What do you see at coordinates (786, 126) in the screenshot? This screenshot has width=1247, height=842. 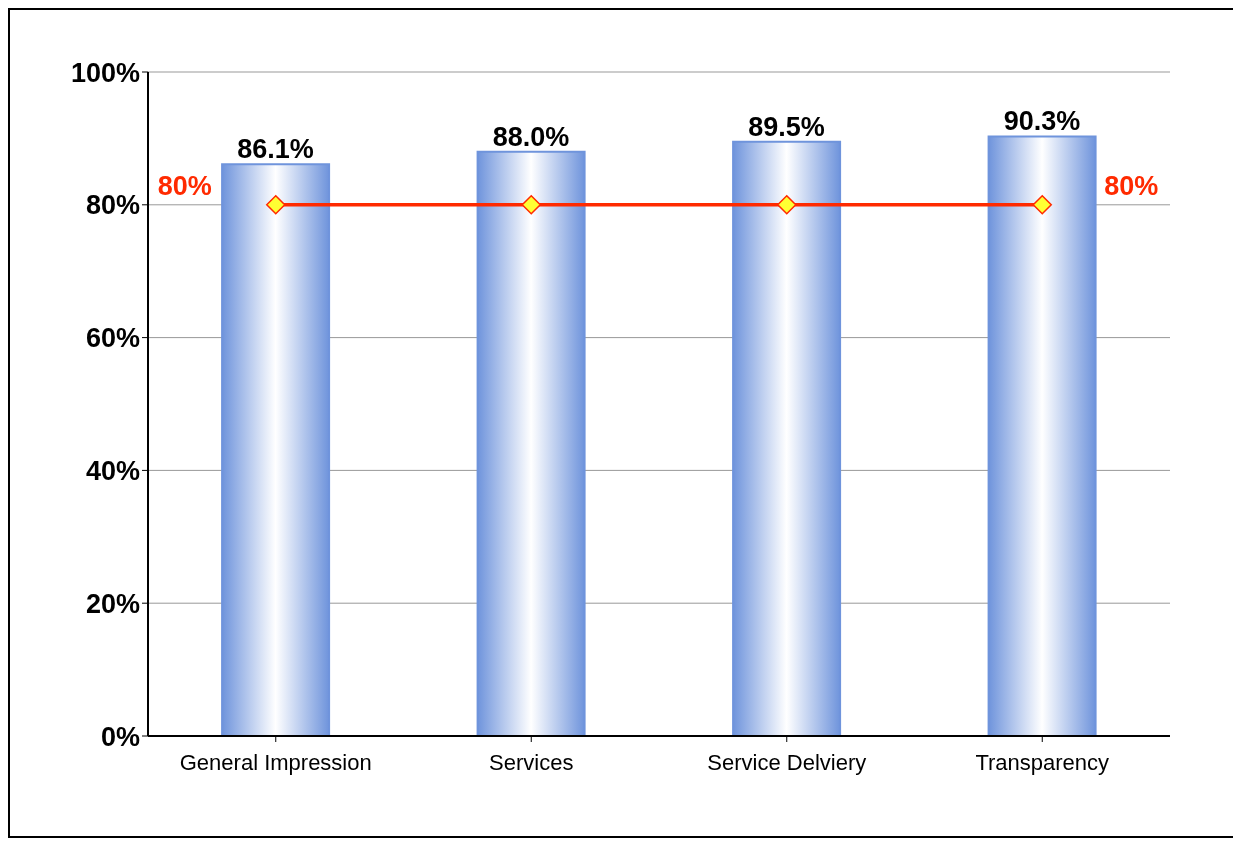 I see `data-label: 89.5%` at bounding box center [786, 126].